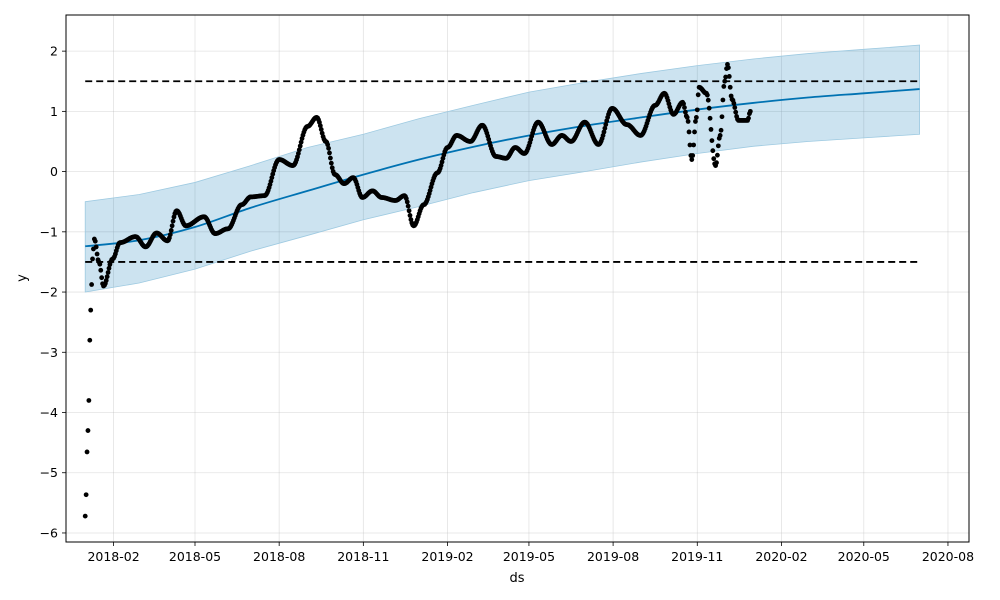 This screenshot has width=1000, height=600. I want to click on x-tick-label: 2019-02, so click(447, 556).